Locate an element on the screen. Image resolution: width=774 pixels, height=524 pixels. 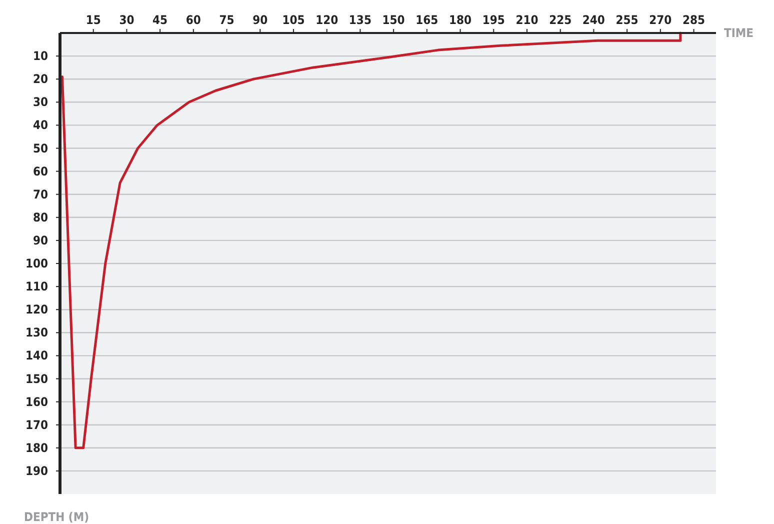
x-tick-label: 135 is located at coordinates (360, 20).